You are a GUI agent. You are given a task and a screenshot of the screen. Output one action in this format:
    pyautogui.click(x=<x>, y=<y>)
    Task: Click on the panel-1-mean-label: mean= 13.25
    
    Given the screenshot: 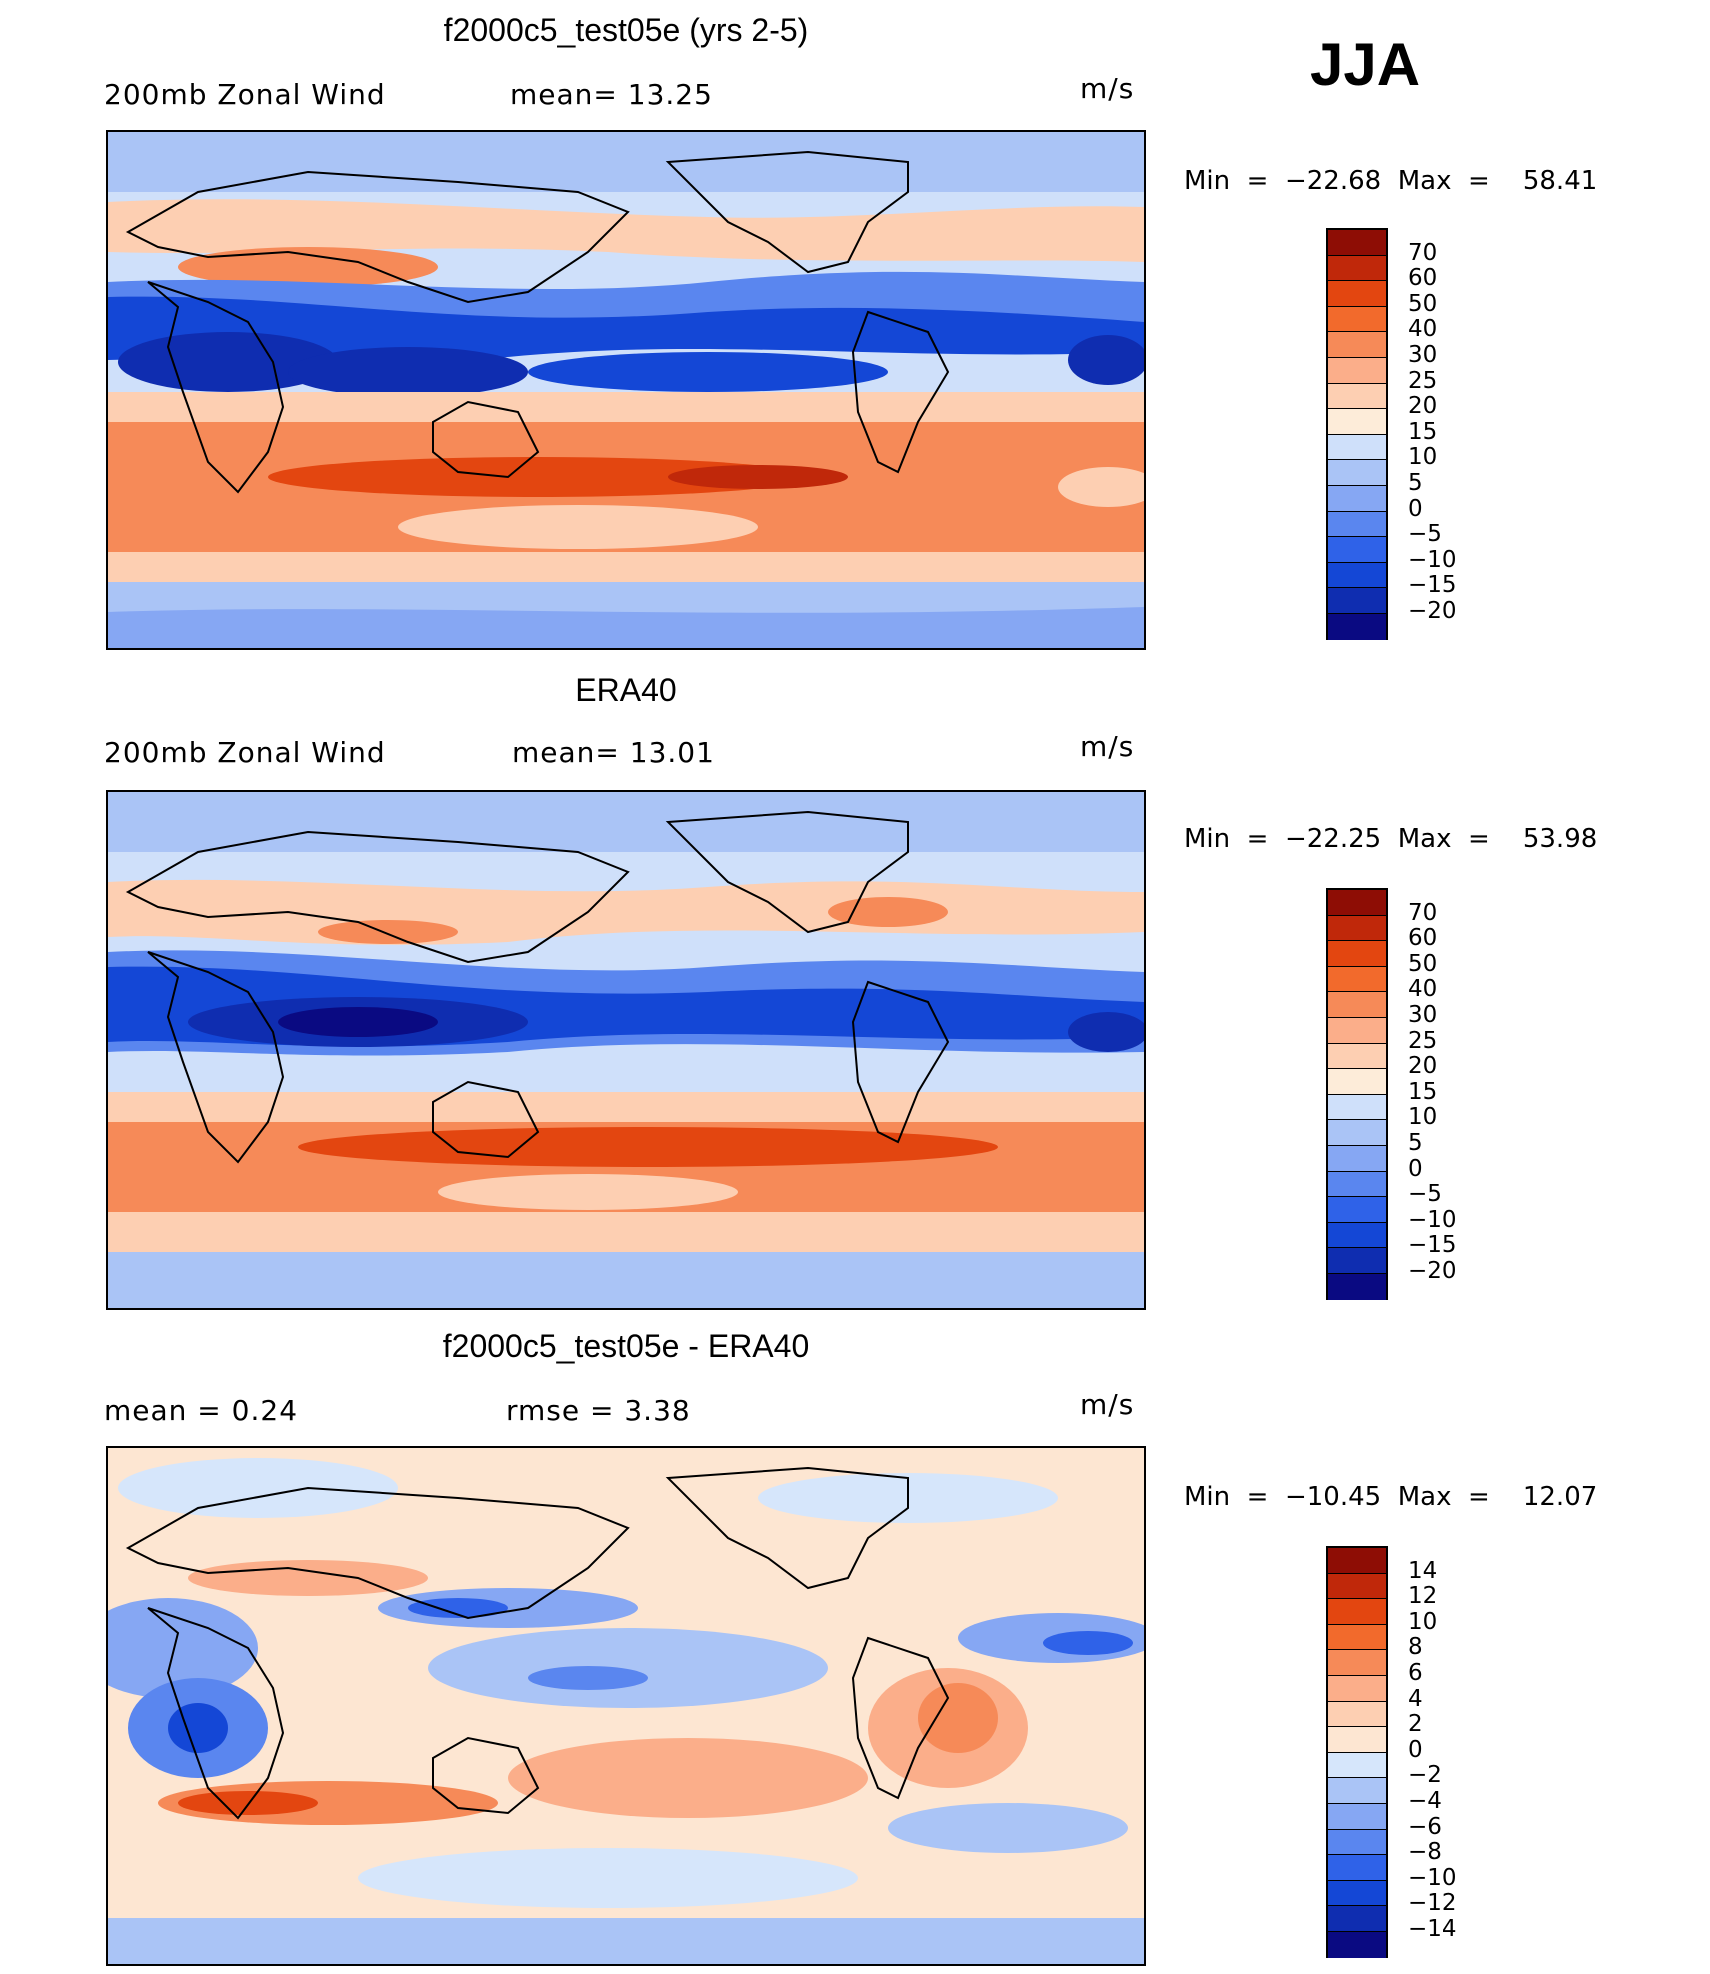 What is the action you would take?
    pyautogui.click(x=611, y=94)
    